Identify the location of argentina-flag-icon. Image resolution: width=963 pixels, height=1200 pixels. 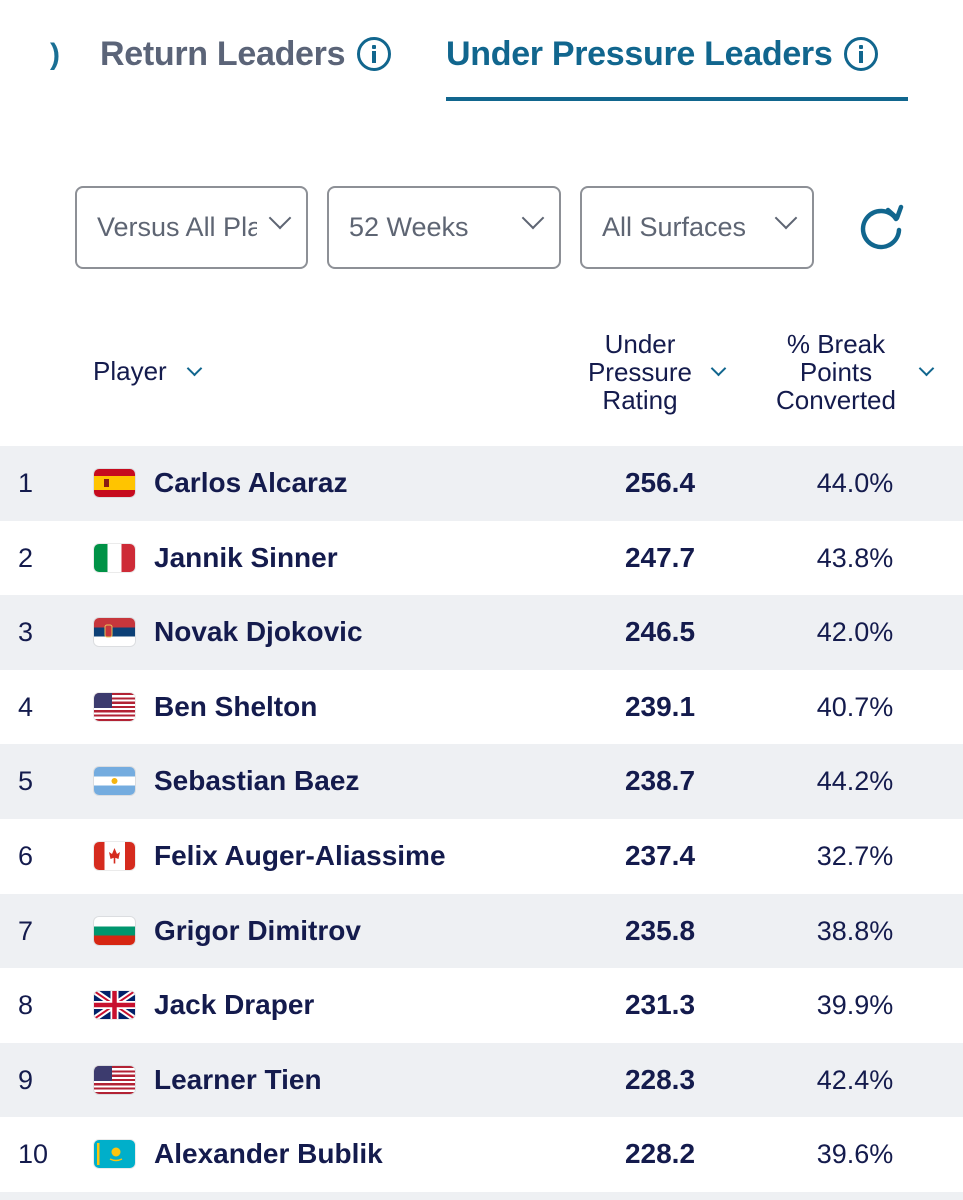
(114, 781).